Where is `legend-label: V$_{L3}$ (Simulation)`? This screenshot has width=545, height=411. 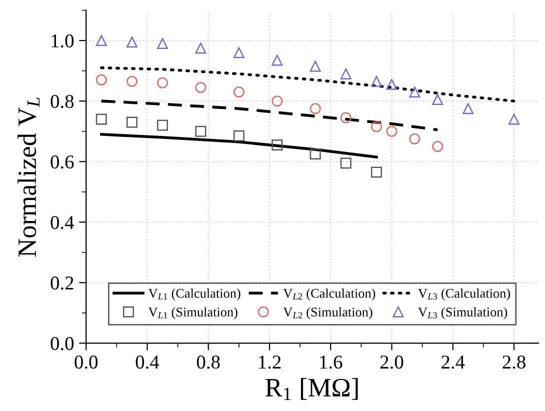
legend-label: V$_{L3}$ (Simulation) is located at coordinates (463, 313).